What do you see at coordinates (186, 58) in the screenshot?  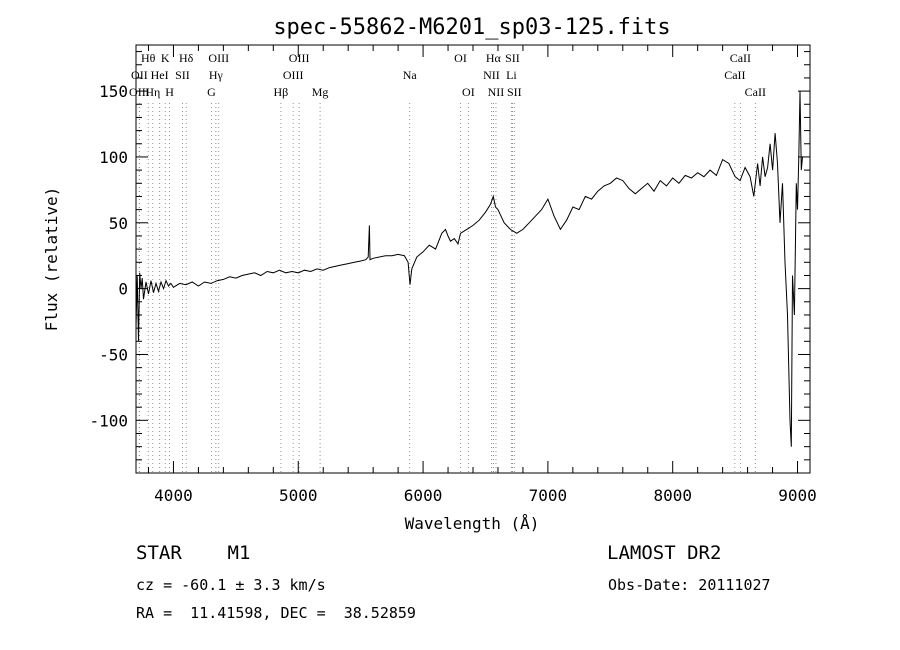 I see `line-marker-label-2: Hδ` at bounding box center [186, 58].